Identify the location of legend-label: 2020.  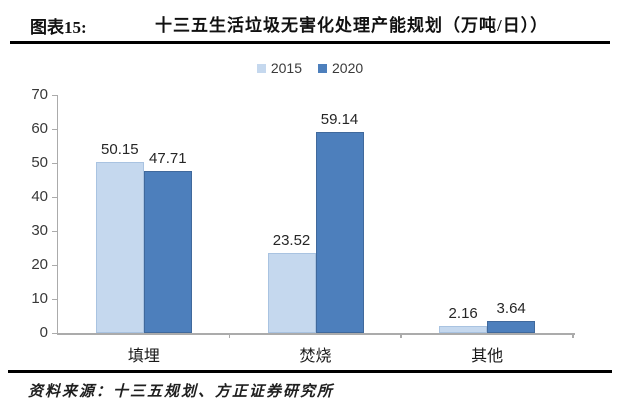
(348, 68).